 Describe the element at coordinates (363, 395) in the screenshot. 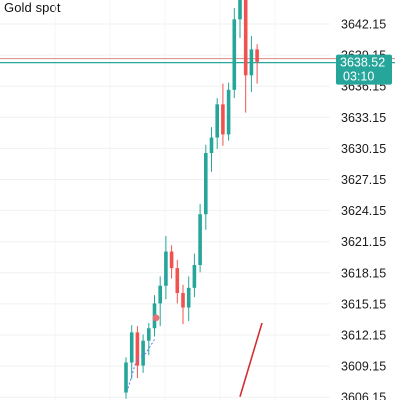

I see `y-tick-label: 3606.15` at that location.